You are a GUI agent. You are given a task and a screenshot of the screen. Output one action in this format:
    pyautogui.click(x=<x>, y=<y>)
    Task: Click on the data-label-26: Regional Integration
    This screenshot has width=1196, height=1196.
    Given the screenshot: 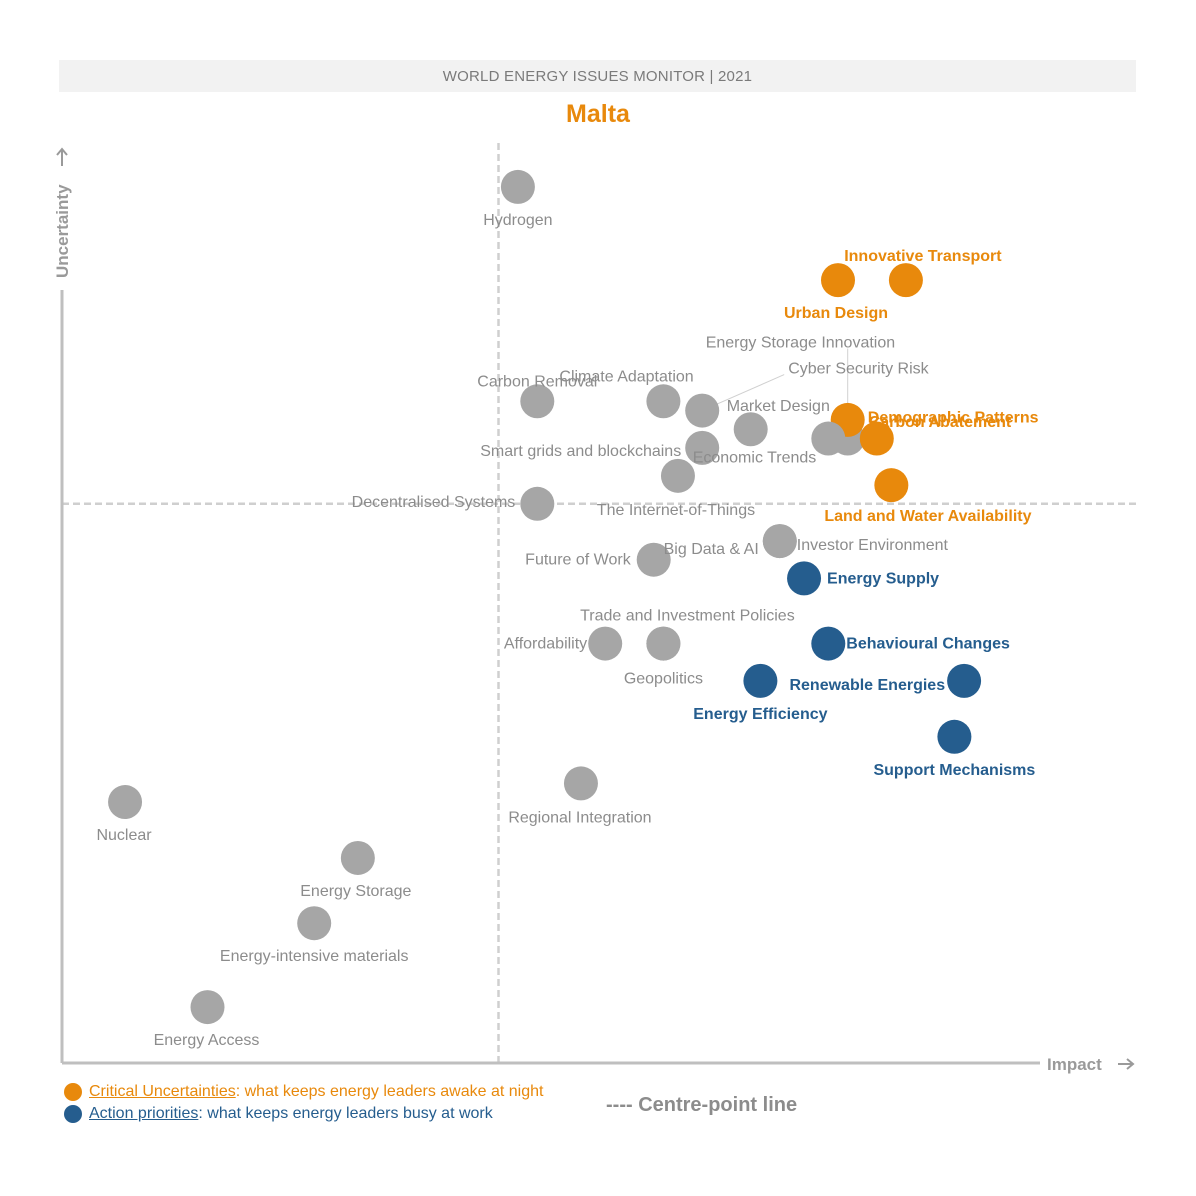 What is the action you would take?
    pyautogui.click(x=579, y=817)
    